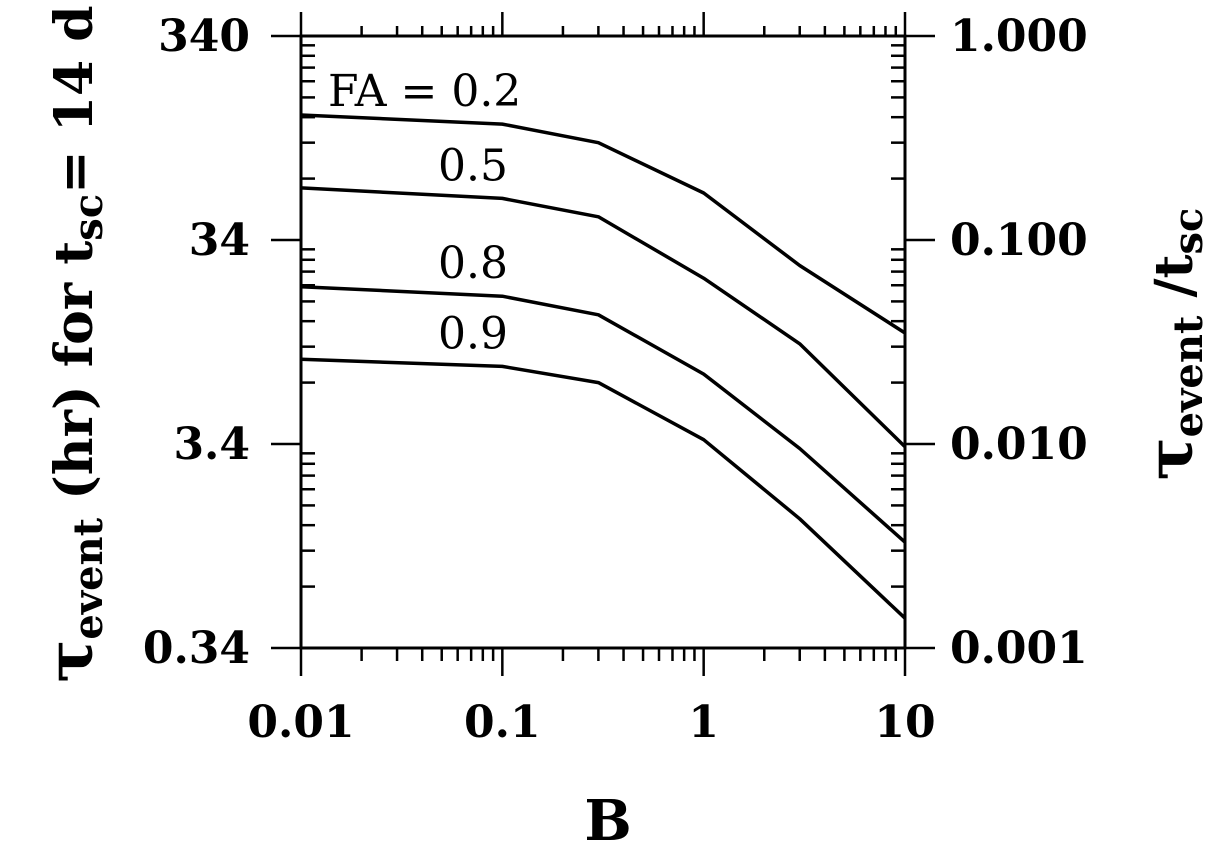 The image size is (1212, 852). I want to click on series-label: 0.9, so click(473, 333).